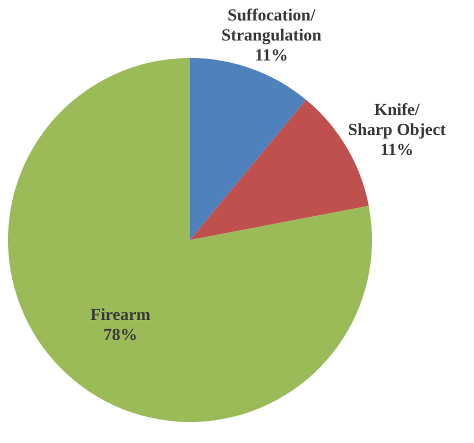 Image resolution: width=474 pixels, height=443 pixels. What do you see at coordinates (271, 24) in the screenshot?
I see `slice-label: Suffocation/Strangulation` at bounding box center [271, 24].